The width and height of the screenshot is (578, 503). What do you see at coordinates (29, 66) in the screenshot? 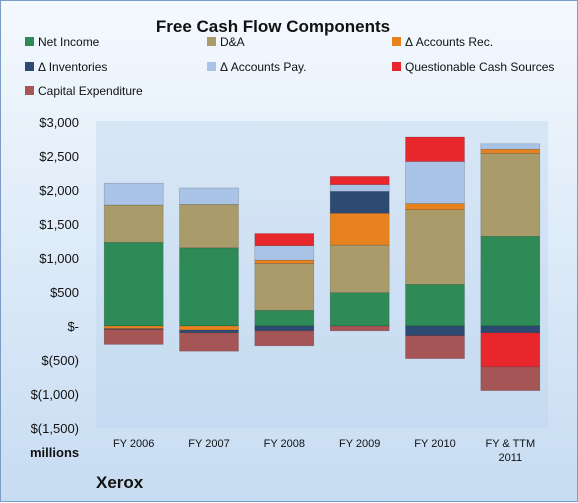
I see `legend-swatch-inventories` at bounding box center [29, 66].